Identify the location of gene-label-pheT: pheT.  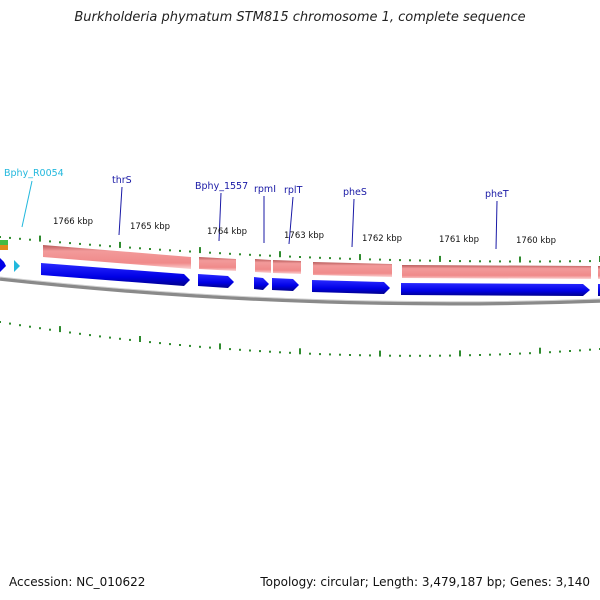
(497, 194).